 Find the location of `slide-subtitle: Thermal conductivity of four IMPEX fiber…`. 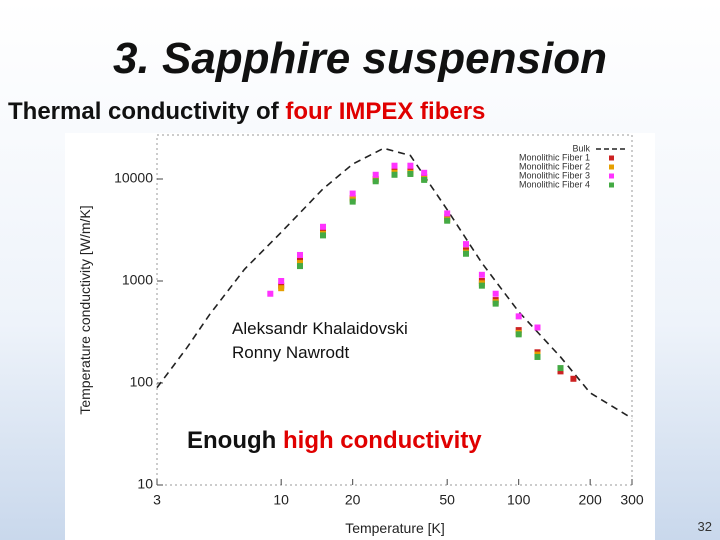

slide-subtitle: Thermal conductivity of four IMPEX fiber… is located at coordinates (246, 112).